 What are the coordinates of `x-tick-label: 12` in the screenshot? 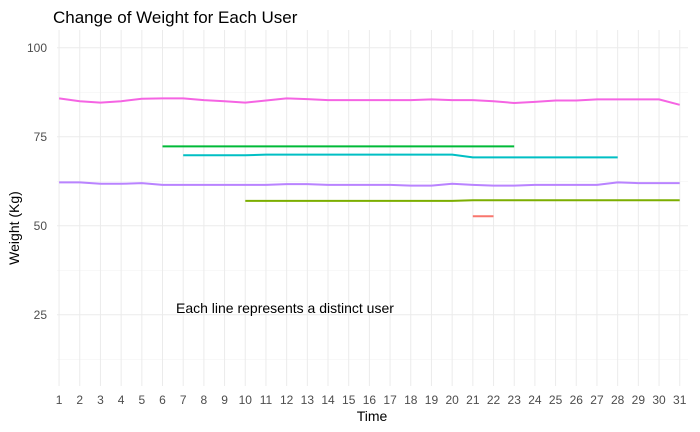 It's located at (287, 400).